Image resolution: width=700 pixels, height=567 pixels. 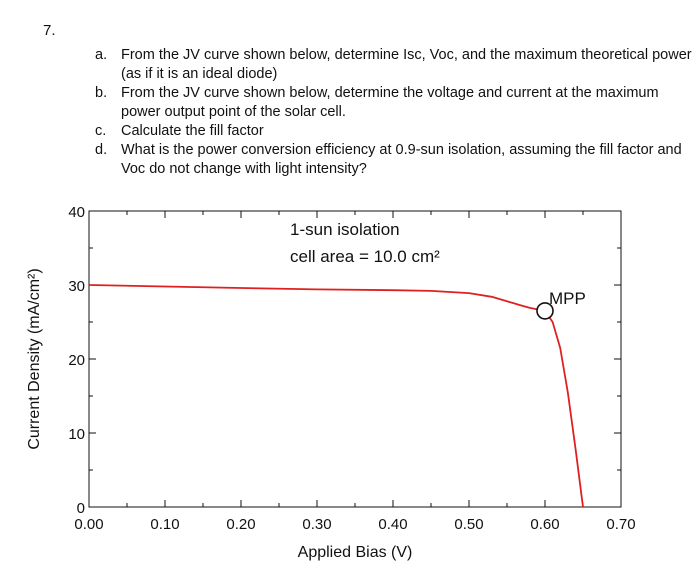 I want to click on item-label: b., so click(x=101, y=93).